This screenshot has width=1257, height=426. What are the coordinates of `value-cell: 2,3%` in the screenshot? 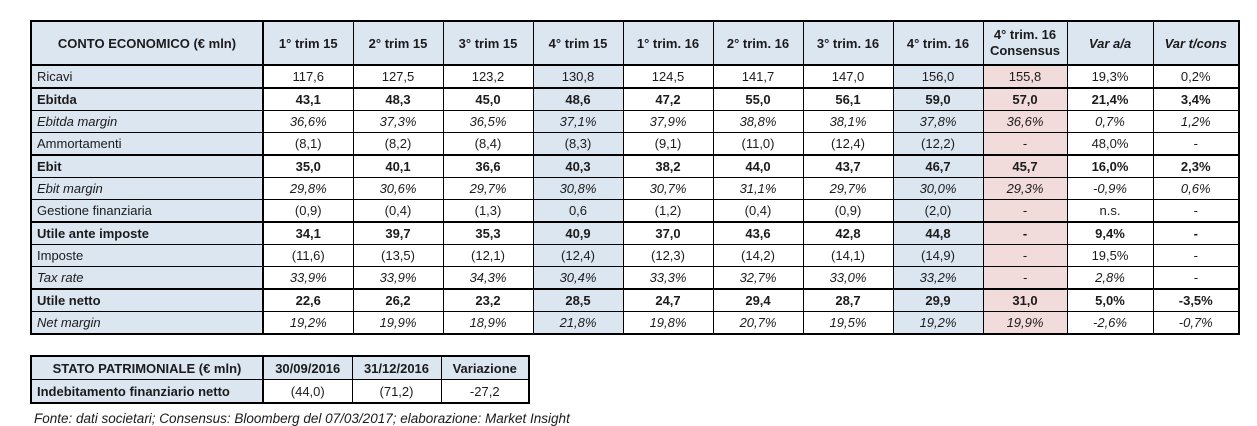 It's located at (1196, 166).